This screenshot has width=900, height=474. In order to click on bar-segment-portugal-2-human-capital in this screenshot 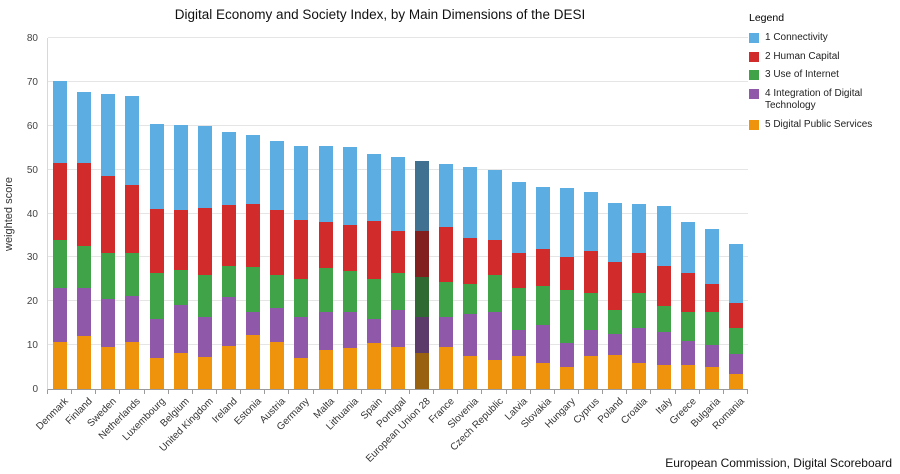, I will do `click(398, 252)`.